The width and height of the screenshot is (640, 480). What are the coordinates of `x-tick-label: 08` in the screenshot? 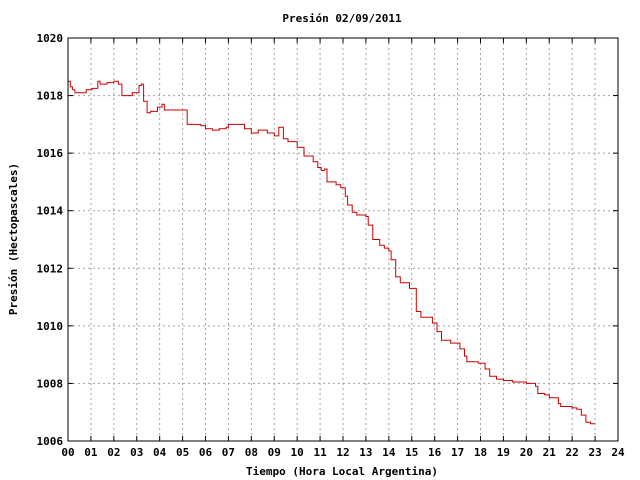 It's located at (251, 452).